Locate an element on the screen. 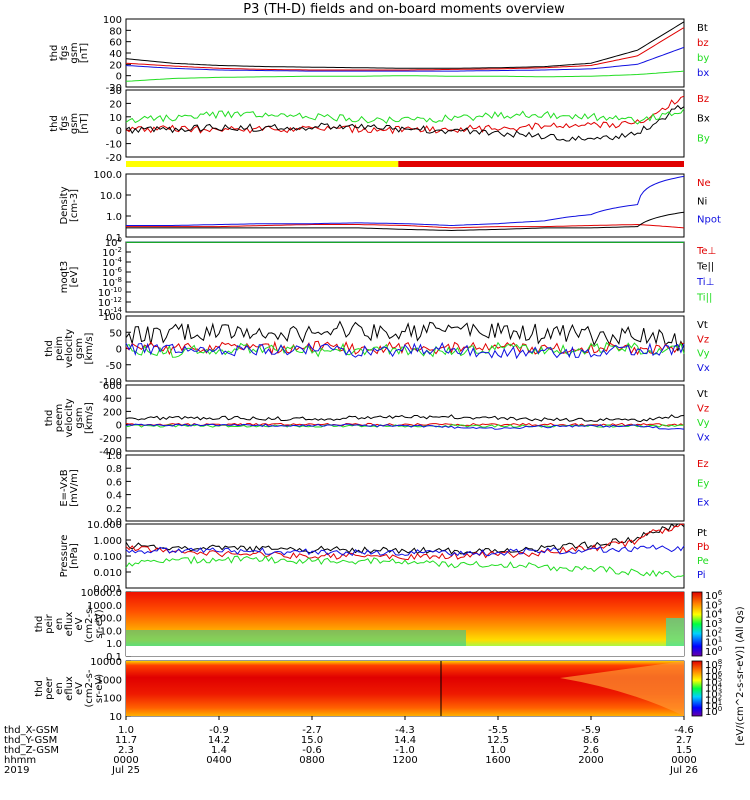 This screenshot has width=750, height=800. y-axis-label: Pressure[nPa] is located at coordinates (69, 556).